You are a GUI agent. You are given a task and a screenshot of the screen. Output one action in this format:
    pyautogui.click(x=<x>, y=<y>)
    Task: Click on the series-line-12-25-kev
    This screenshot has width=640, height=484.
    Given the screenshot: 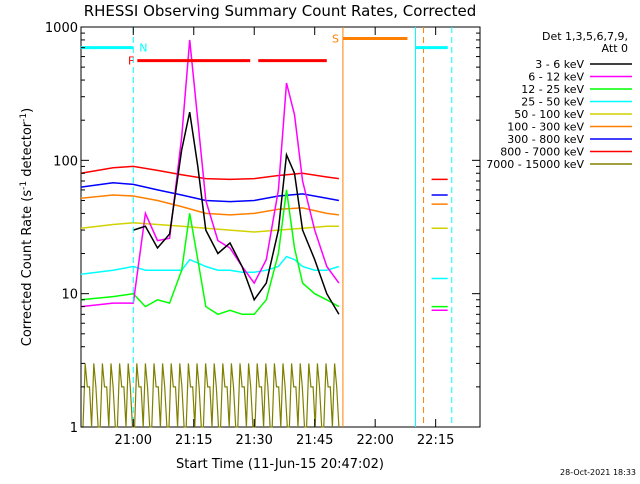 What is the action you would take?
    pyautogui.click(x=210, y=252)
    